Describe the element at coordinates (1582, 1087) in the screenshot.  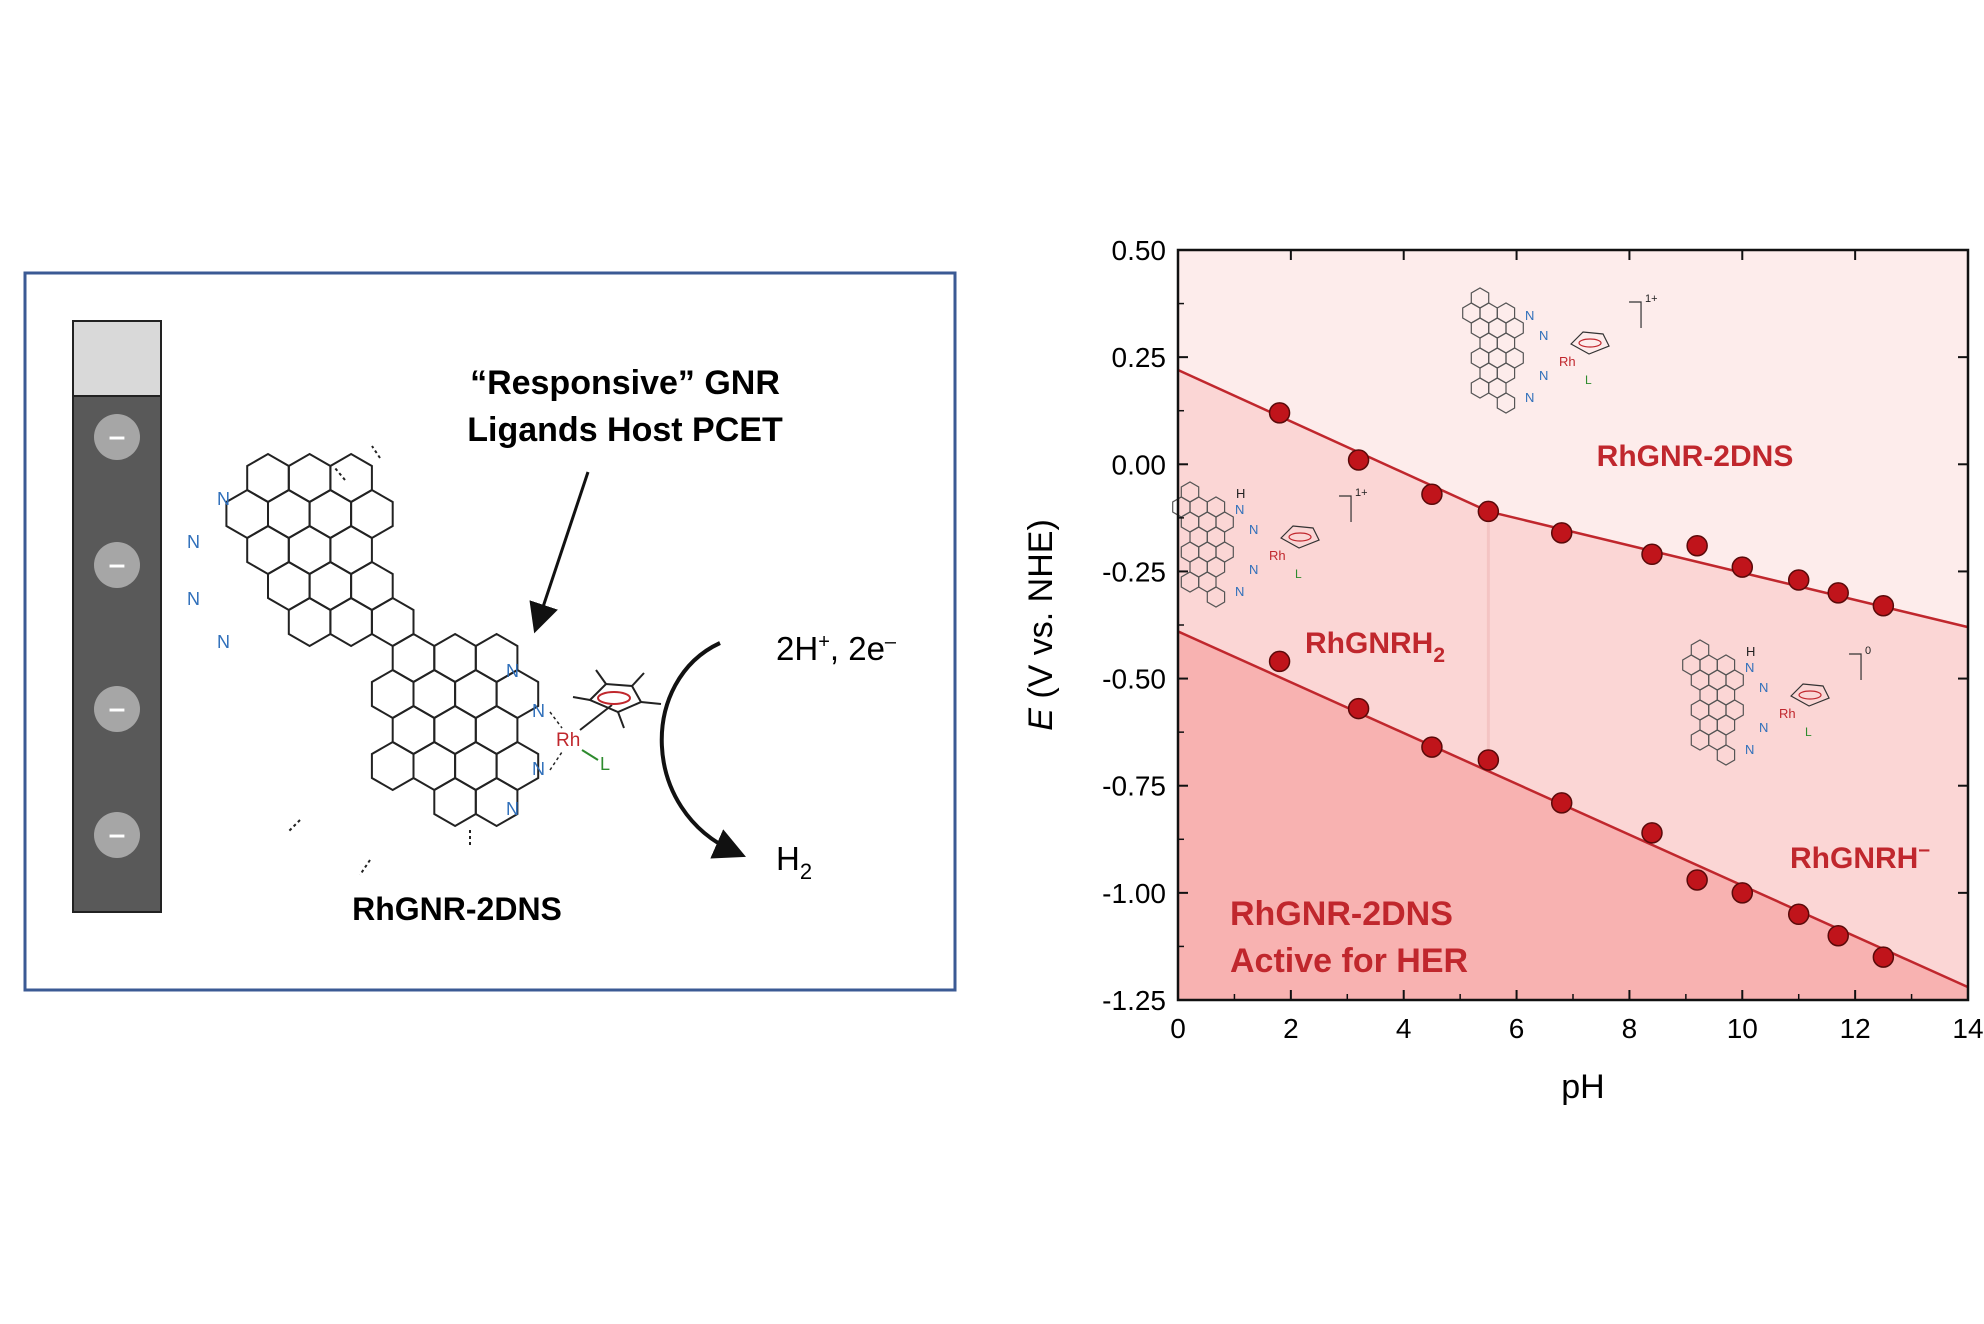
I see `x-axis-label: pH` at that location.